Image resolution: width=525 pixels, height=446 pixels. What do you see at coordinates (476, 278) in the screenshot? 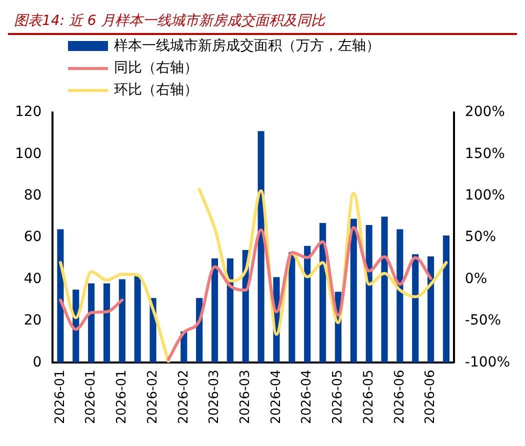
I see `y2-tick-label: 0%` at bounding box center [476, 278].